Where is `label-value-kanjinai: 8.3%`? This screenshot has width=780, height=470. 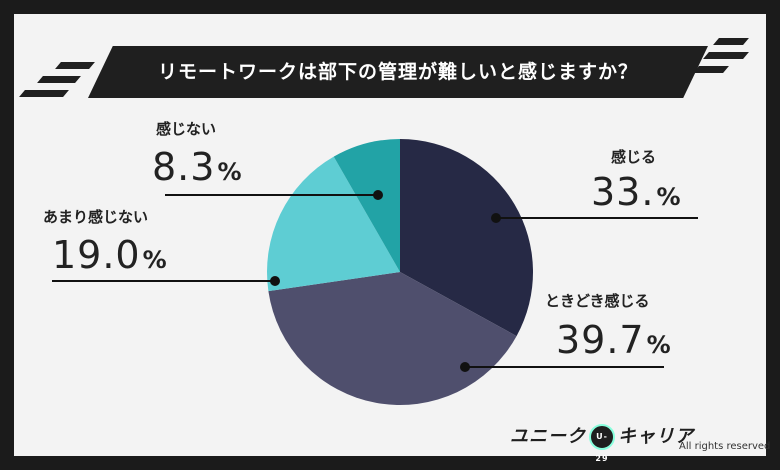 label-value-kanjinai: 8.3% is located at coordinates (197, 167).